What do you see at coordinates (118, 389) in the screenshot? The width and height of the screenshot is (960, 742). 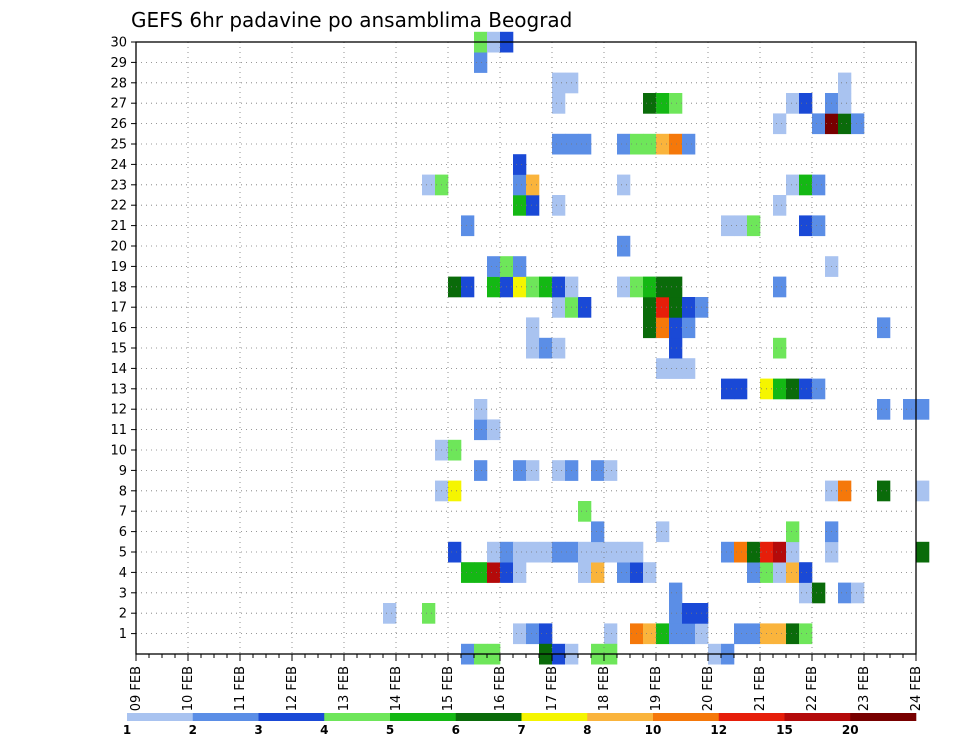 I see `y-tick-label: 13` at bounding box center [118, 389].